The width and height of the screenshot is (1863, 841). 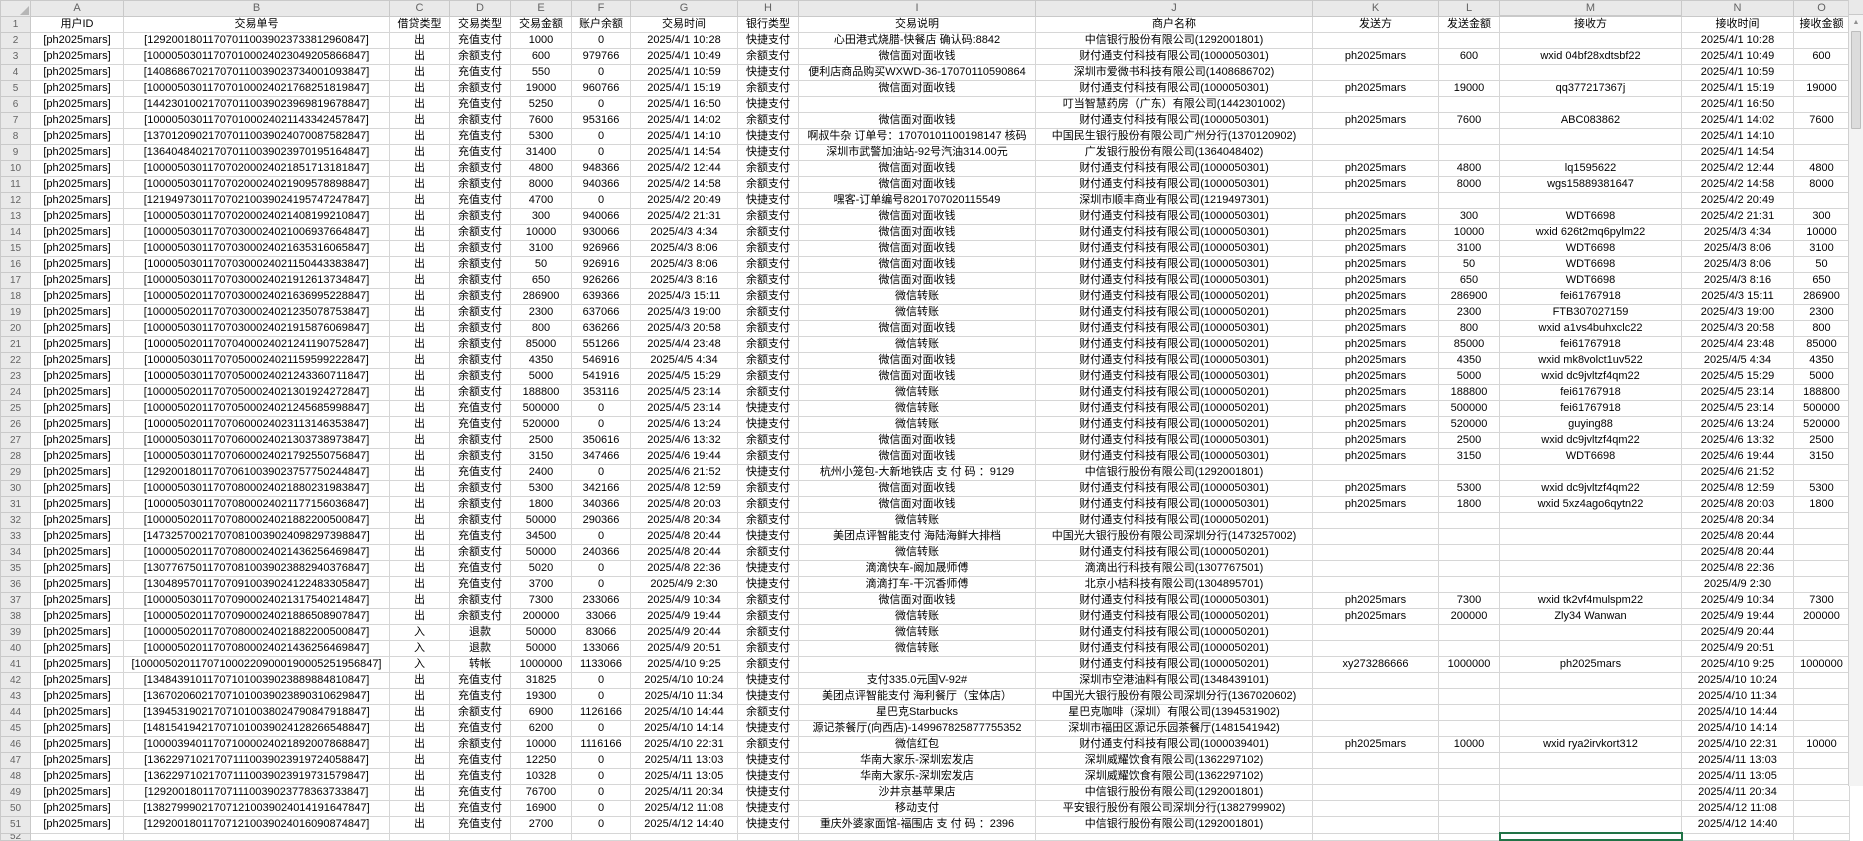 I want to click on row-header-25: 25, so click(x=15, y=408).